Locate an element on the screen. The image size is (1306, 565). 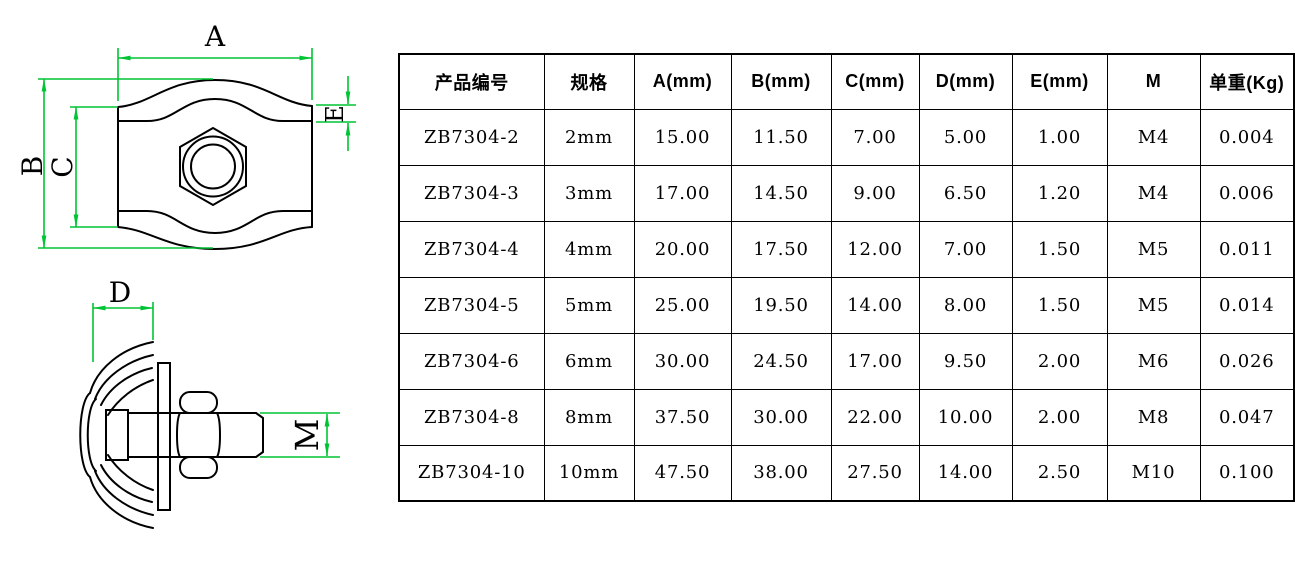
dim-label-c: C is located at coordinates (62, 166).